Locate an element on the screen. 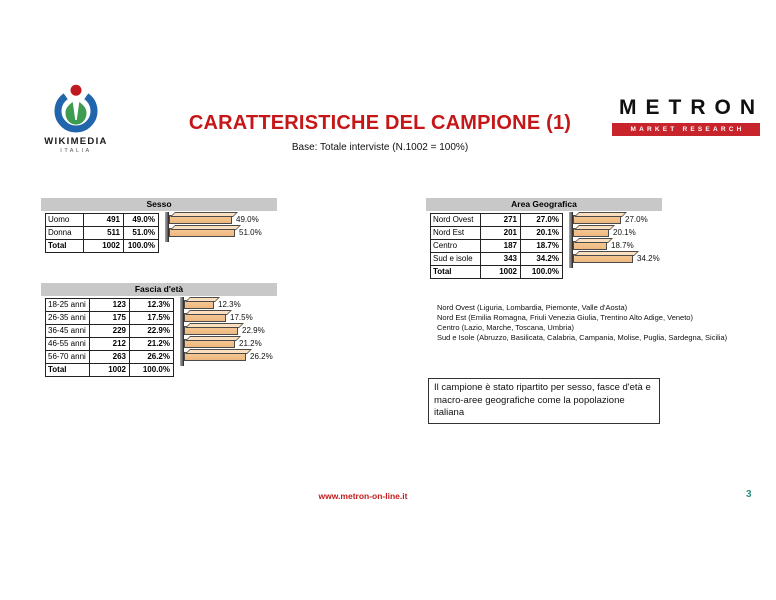 This screenshot has height=600, width=776. bar-value-label: 12.3% is located at coordinates (229, 304).